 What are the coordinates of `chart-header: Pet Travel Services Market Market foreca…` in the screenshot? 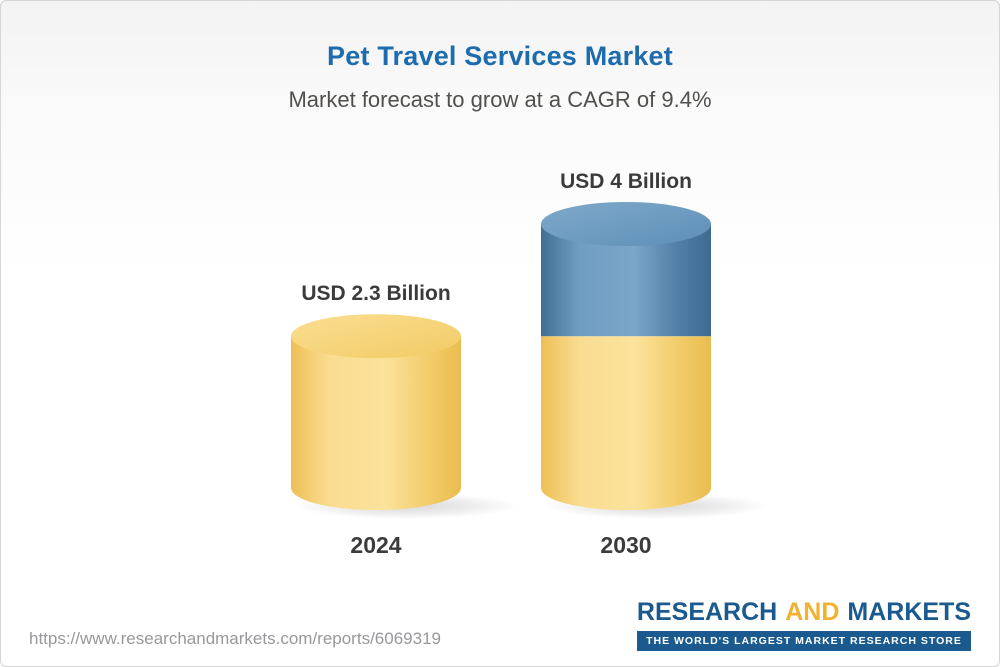 It's located at (500, 77).